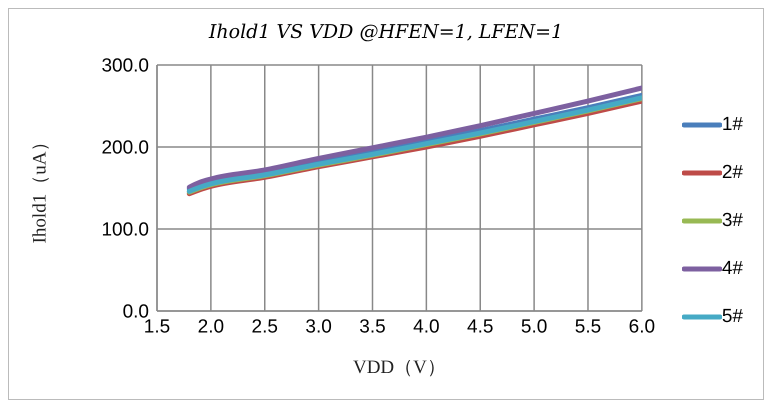 Image resolution: width=770 pixels, height=407 pixels. Describe the element at coordinates (125, 230) in the screenshot. I see `y-tick-label: 100.0` at that location.